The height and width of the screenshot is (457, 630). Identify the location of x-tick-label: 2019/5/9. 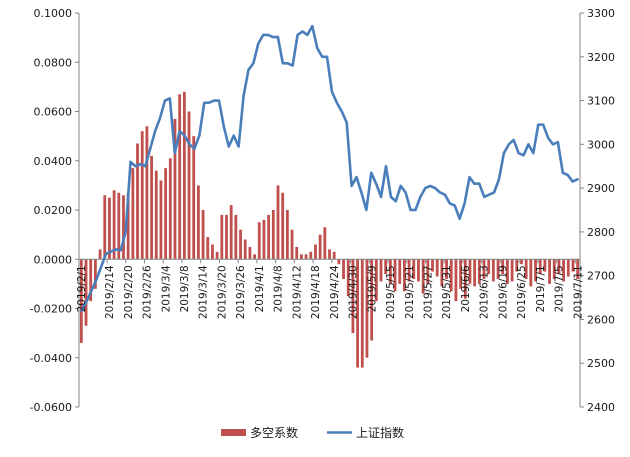
(372, 288).